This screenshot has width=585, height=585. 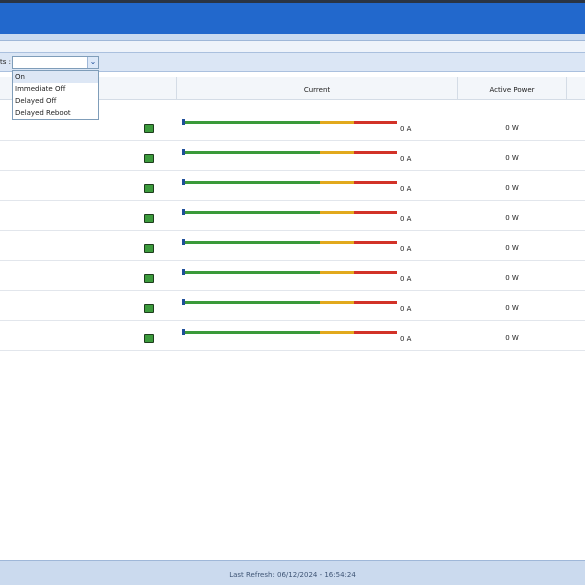 I want to click on column-header: Active Power, so click(x=512, y=90).